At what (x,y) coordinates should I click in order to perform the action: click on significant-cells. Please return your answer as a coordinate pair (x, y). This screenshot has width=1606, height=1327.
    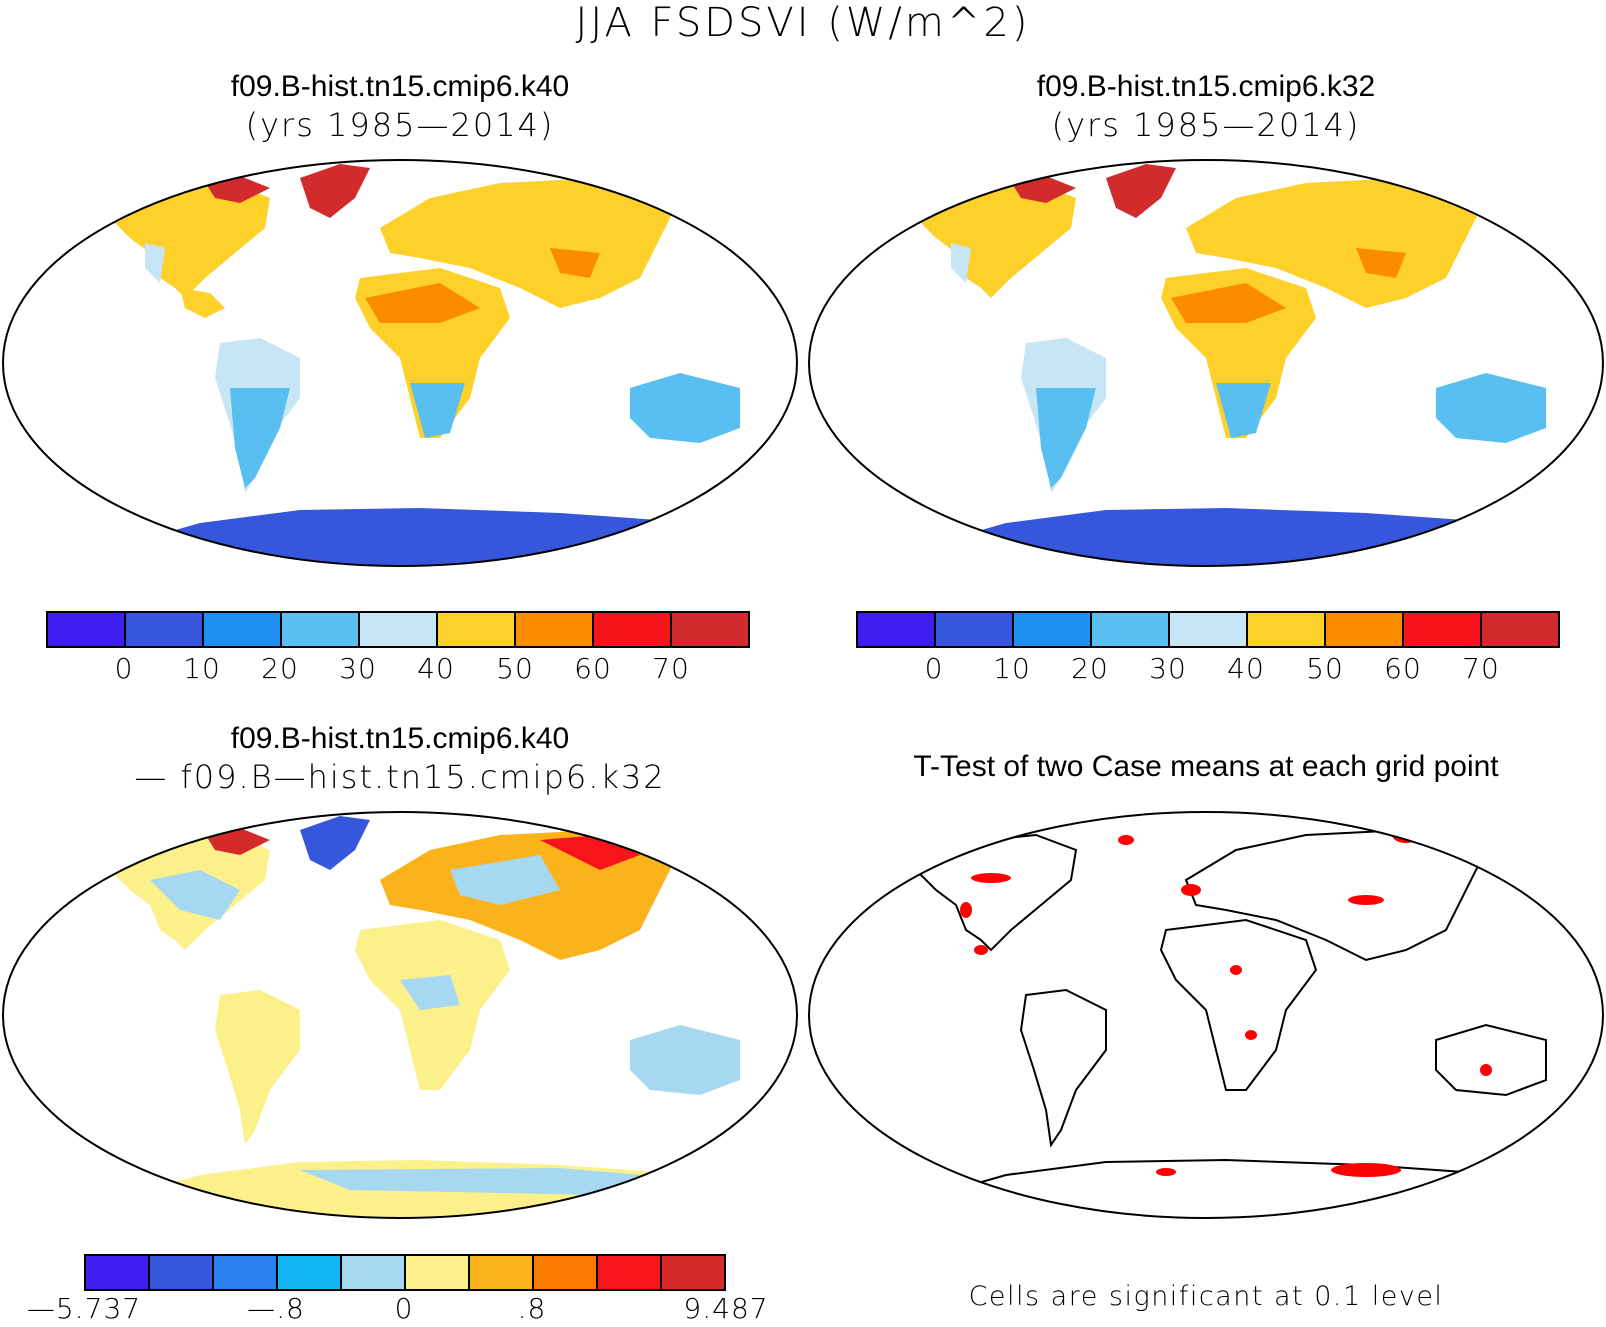
    Looking at the image, I should click on (1226, 1002).